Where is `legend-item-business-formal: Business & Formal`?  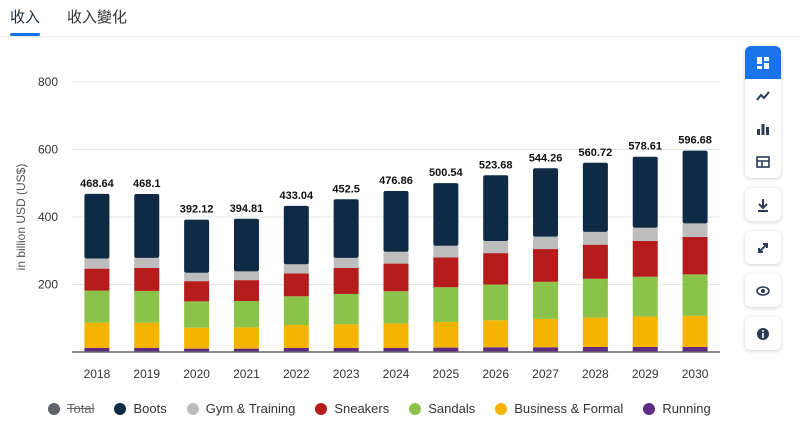
legend-item-business-formal: Business & Formal is located at coordinates (559, 408).